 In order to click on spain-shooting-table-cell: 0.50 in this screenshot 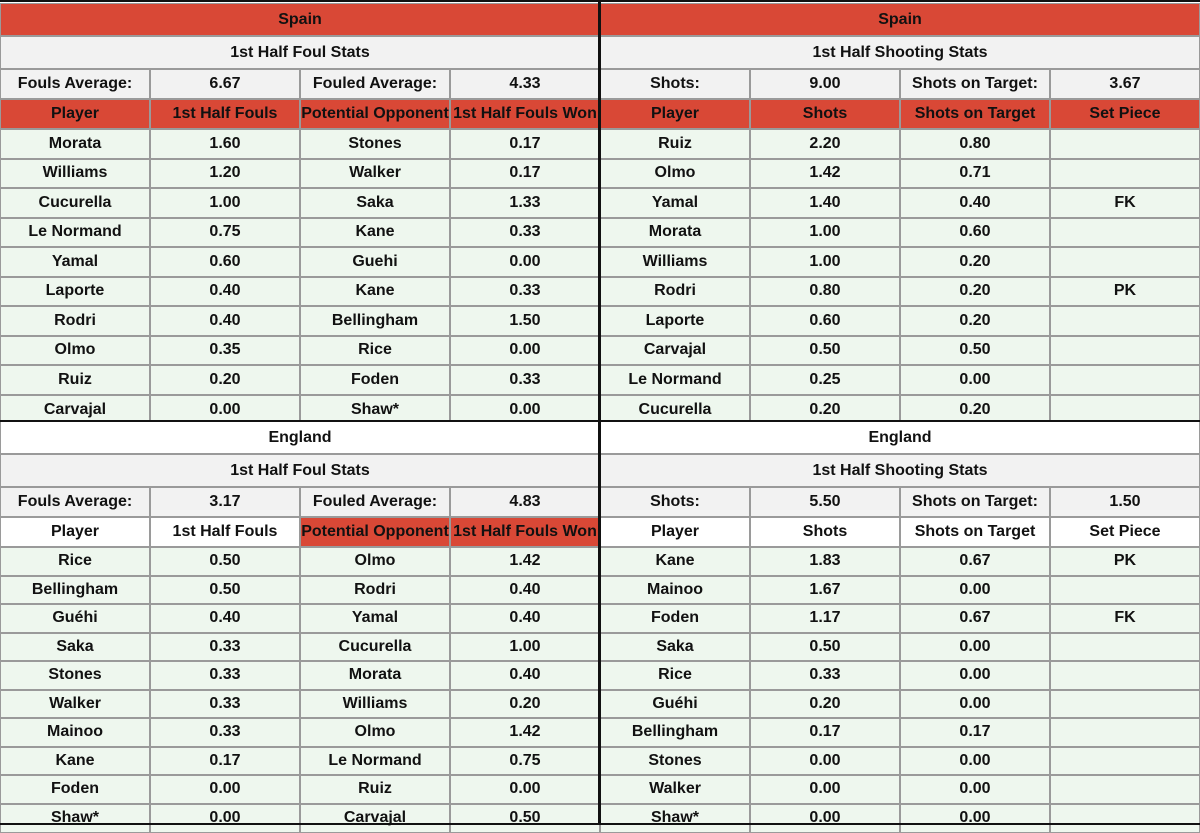, I will do `click(975, 350)`.